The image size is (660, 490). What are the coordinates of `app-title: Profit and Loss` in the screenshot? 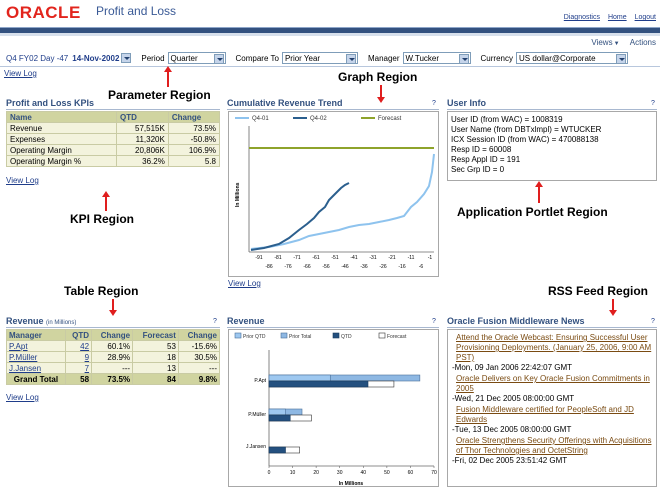 It's located at (136, 11).